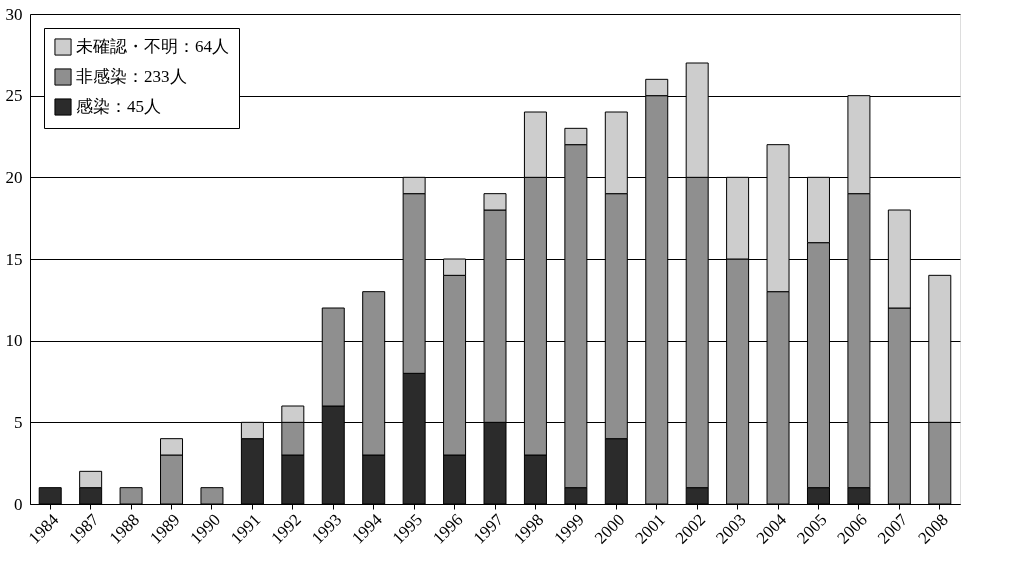 The width and height of the screenshot is (1016, 568). Describe the element at coordinates (14, 341) in the screenshot. I see `y-tick-label: 10` at that location.